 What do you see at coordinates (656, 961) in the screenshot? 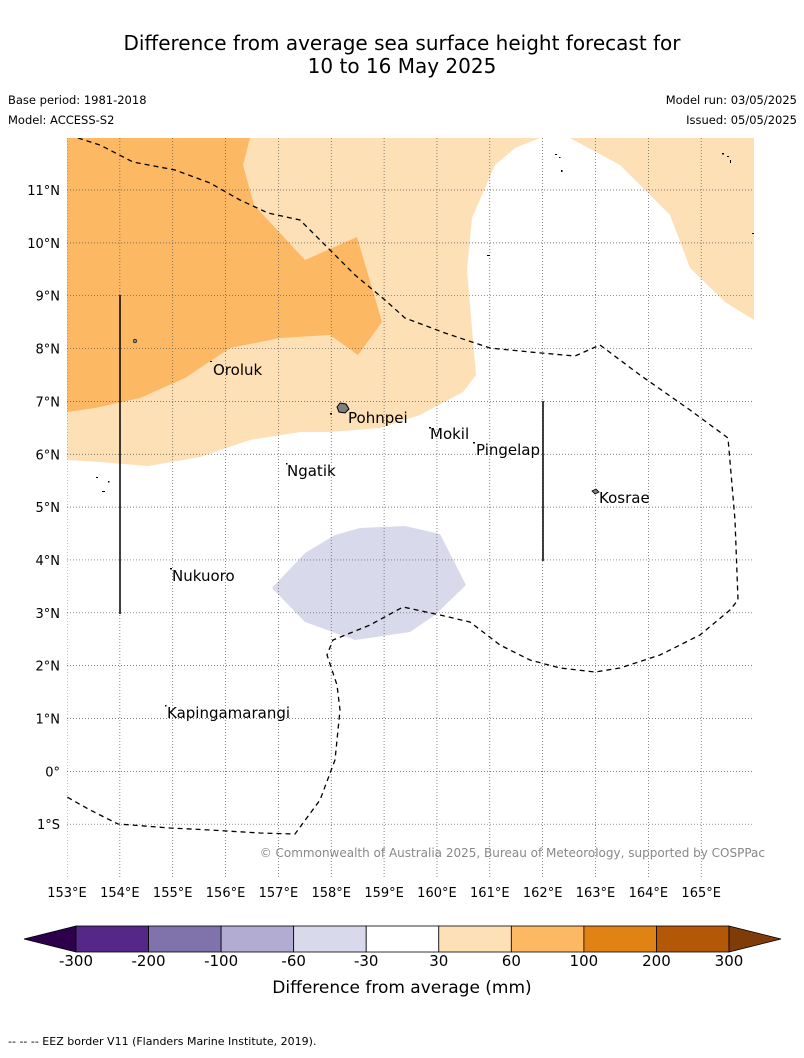
I see `colorbar-tick-label: 200` at bounding box center [656, 961].